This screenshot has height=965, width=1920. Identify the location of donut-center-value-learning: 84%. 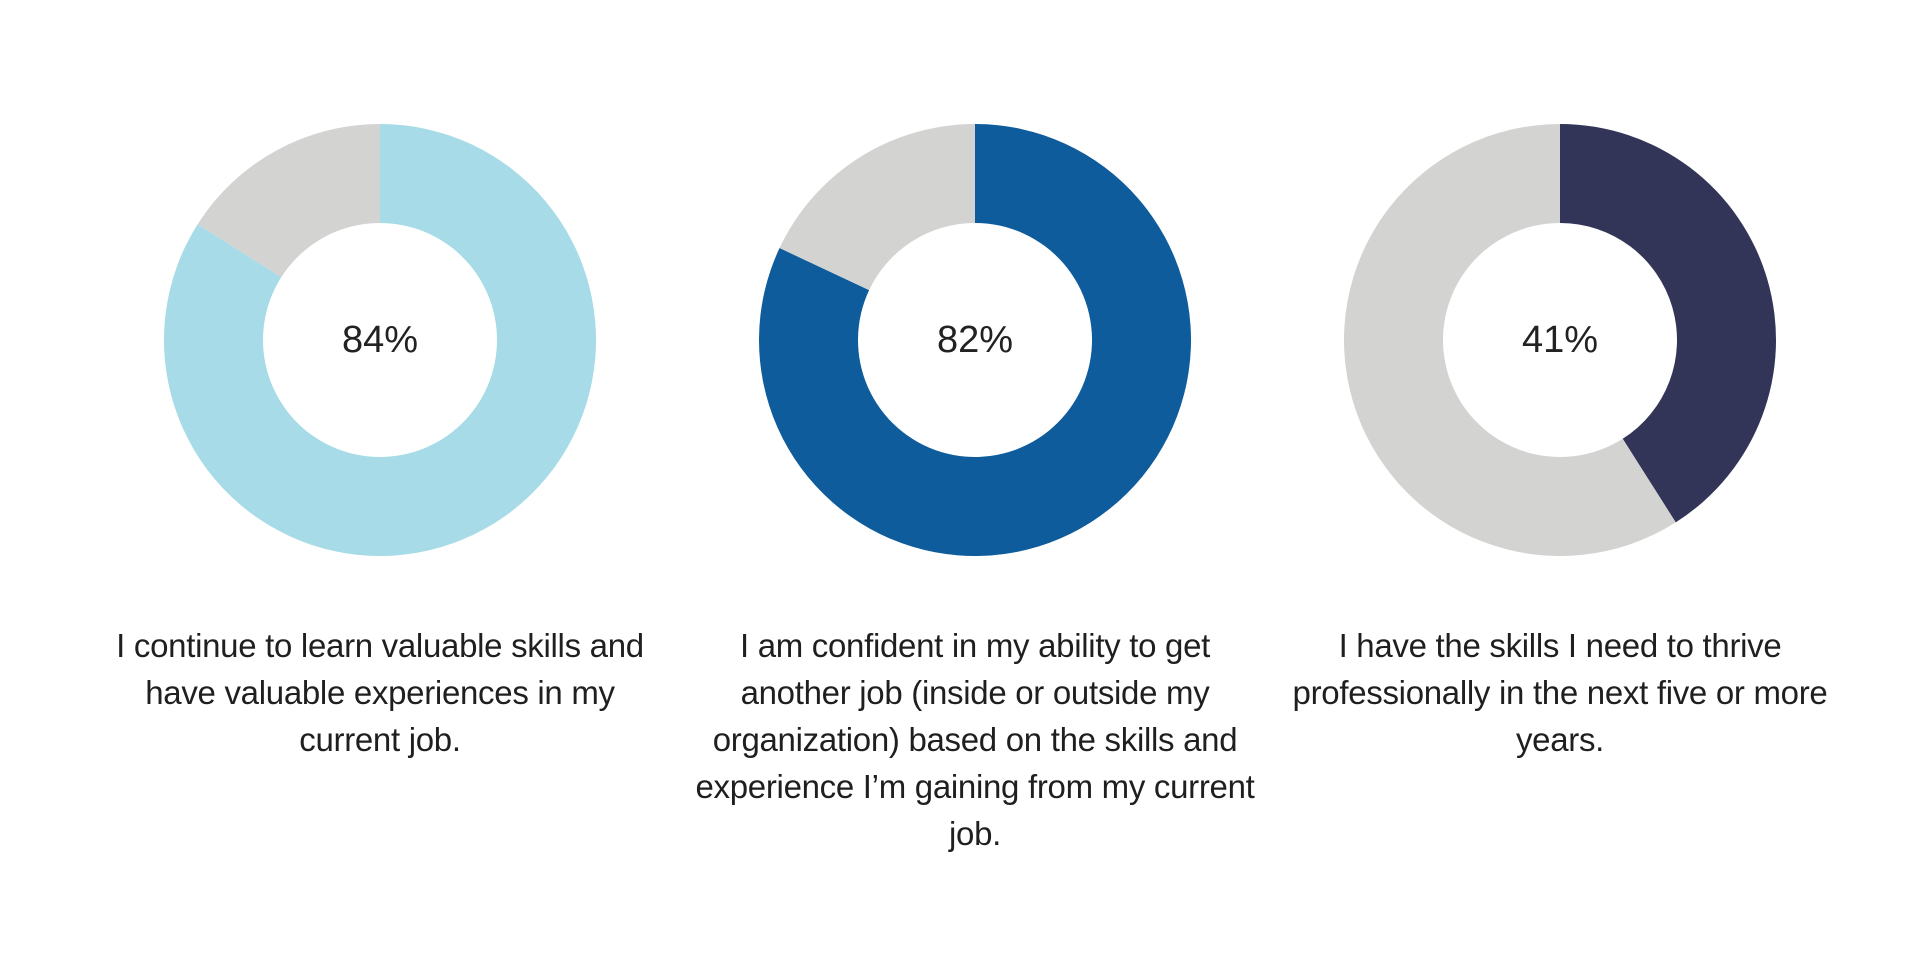
(380, 340).